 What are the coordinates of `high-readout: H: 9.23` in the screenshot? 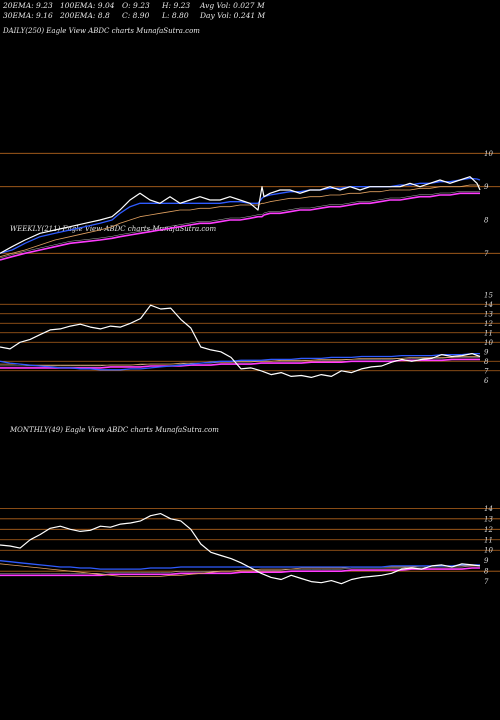 It's located at (176, 5).